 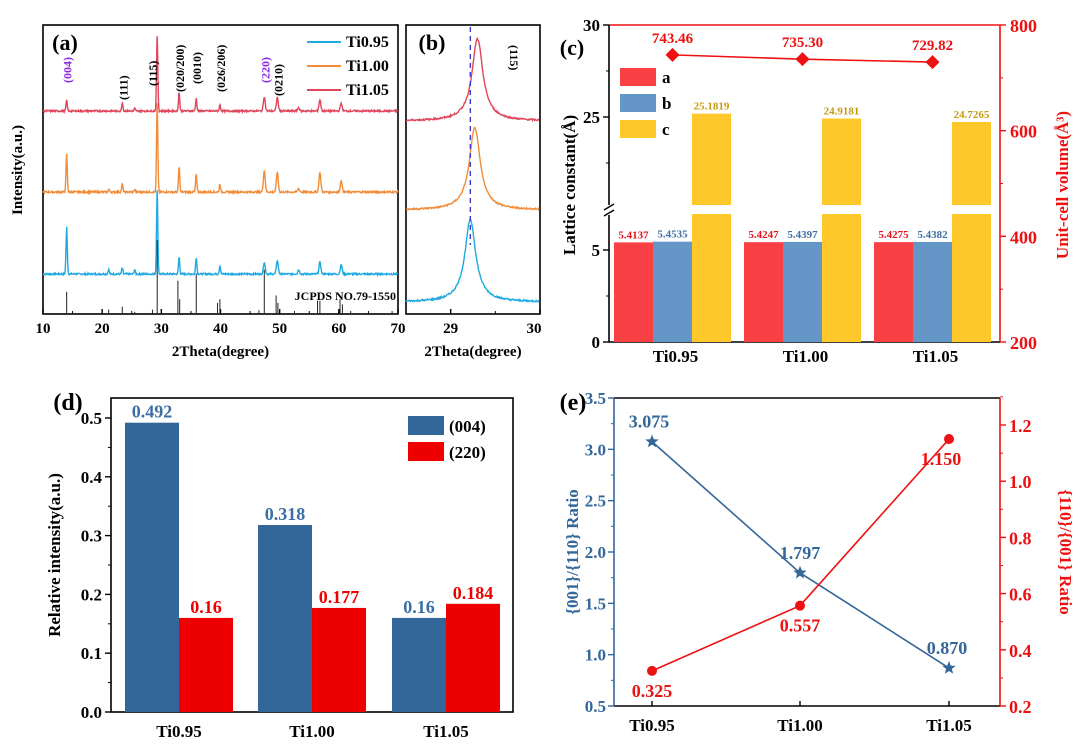 I want to click on y-tick-label: 0, so click(x=596, y=342).